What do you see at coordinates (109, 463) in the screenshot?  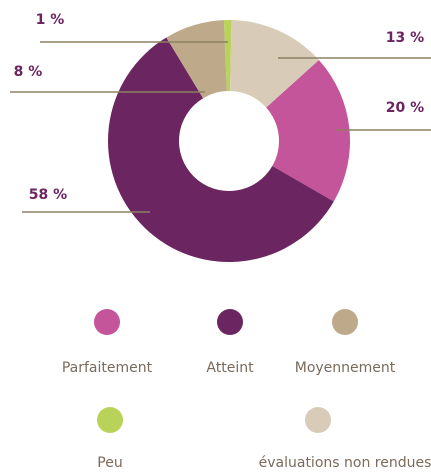 I see `legend-label: Peu` at bounding box center [109, 463].